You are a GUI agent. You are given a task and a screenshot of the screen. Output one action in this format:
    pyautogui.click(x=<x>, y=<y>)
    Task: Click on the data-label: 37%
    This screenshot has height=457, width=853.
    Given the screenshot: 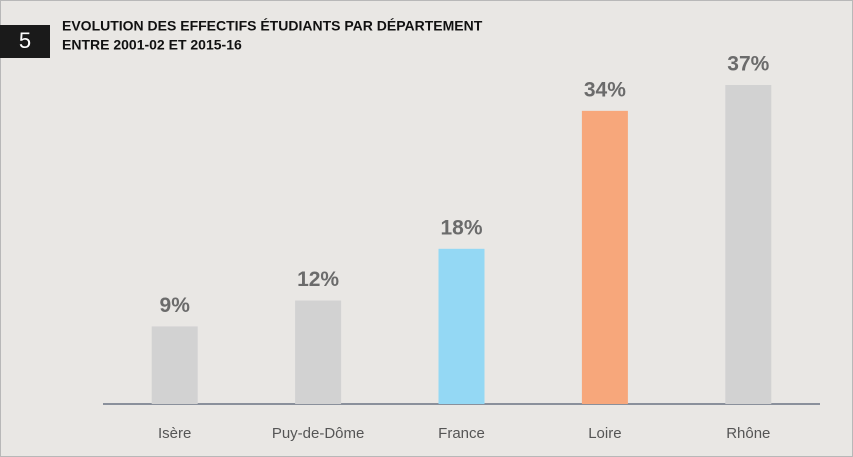 What is the action you would take?
    pyautogui.click(x=748, y=64)
    